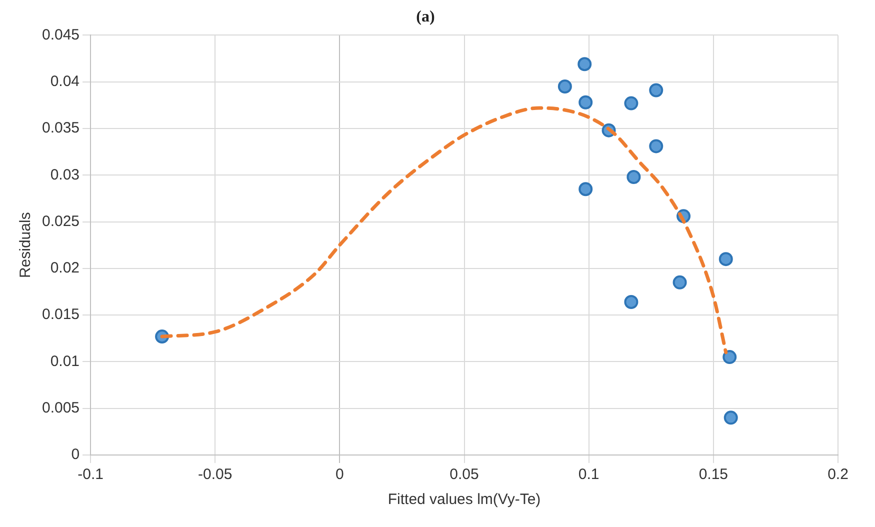 The width and height of the screenshot is (875, 527). What do you see at coordinates (61, 315) in the screenshot?
I see `y-tick-label: 0.015` at bounding box center [61, 315].